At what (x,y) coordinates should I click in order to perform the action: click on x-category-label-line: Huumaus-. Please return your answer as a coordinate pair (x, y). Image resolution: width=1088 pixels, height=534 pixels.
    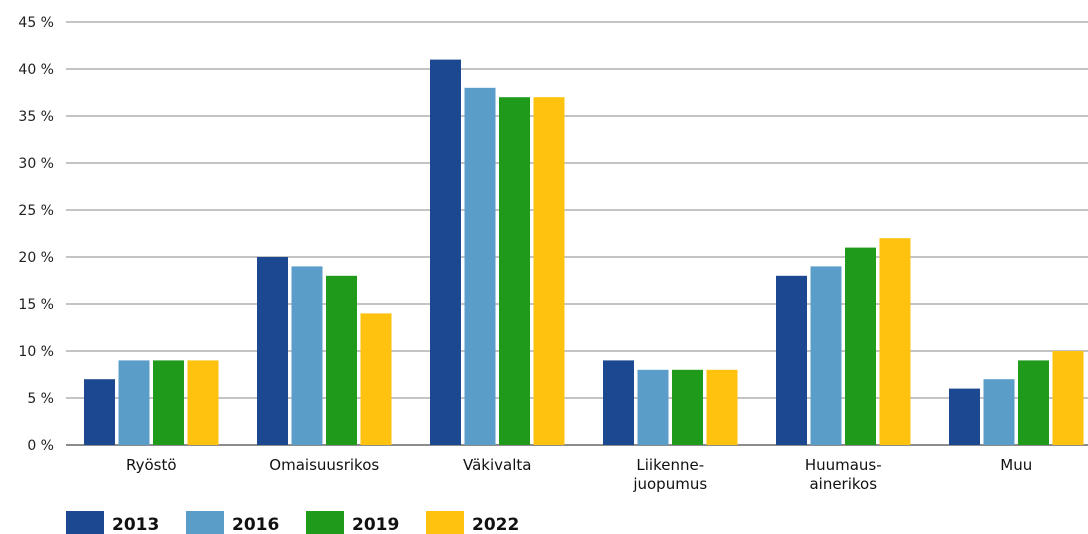
    Looking at the image, I should click on (843, 465).